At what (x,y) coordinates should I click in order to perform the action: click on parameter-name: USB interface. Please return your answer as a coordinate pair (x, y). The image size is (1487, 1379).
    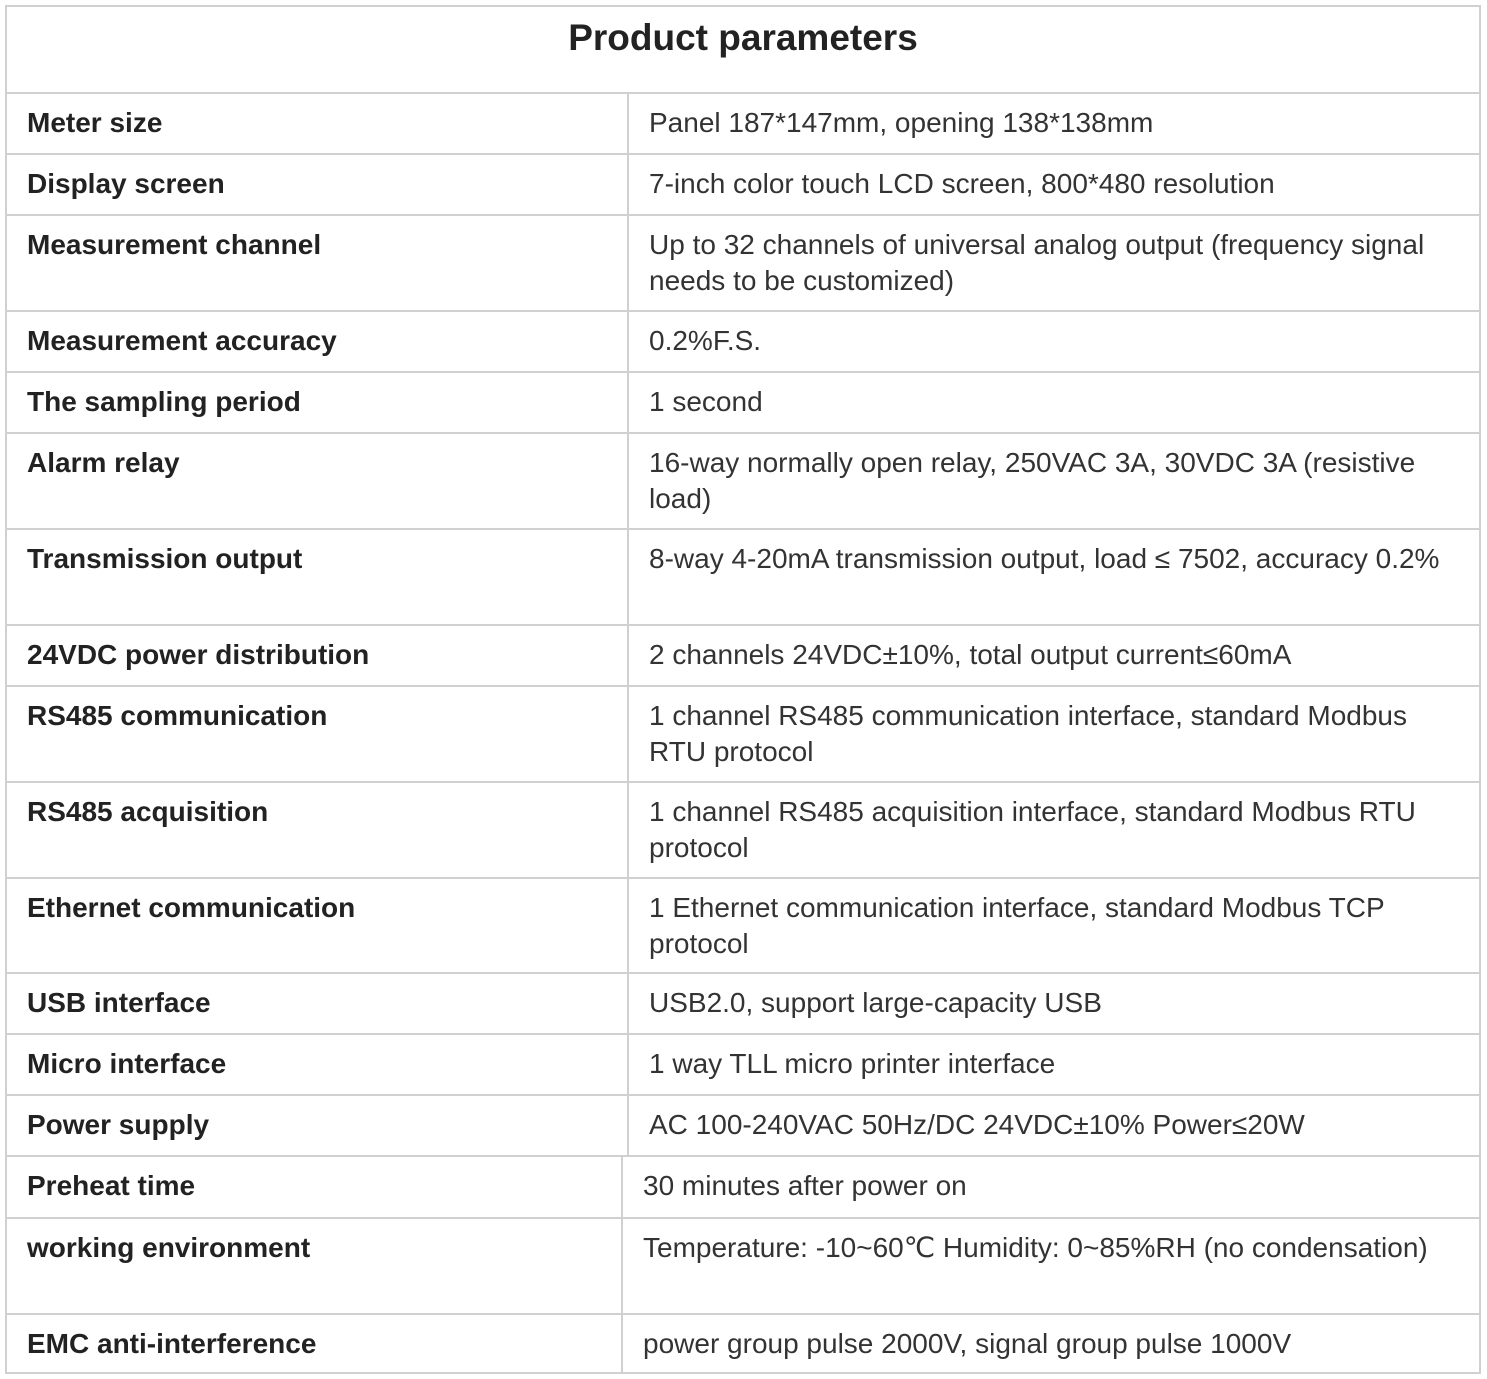
    Looking at the image, I should click on (119, 1002).